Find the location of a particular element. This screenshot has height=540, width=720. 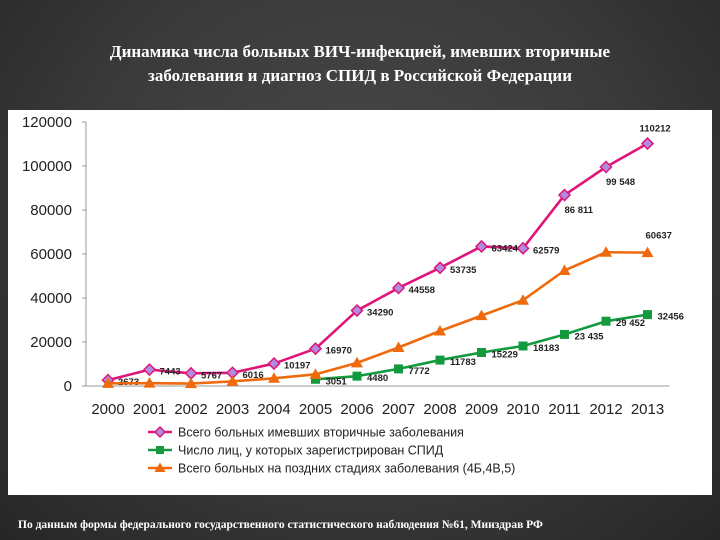

data-label: 34290 is located at coordinates (380, 313).